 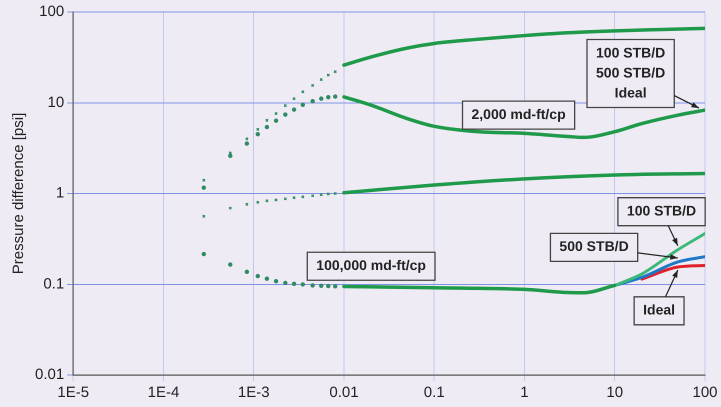 I want to click on y-tick-label: 1, so click(x=60, y=193).